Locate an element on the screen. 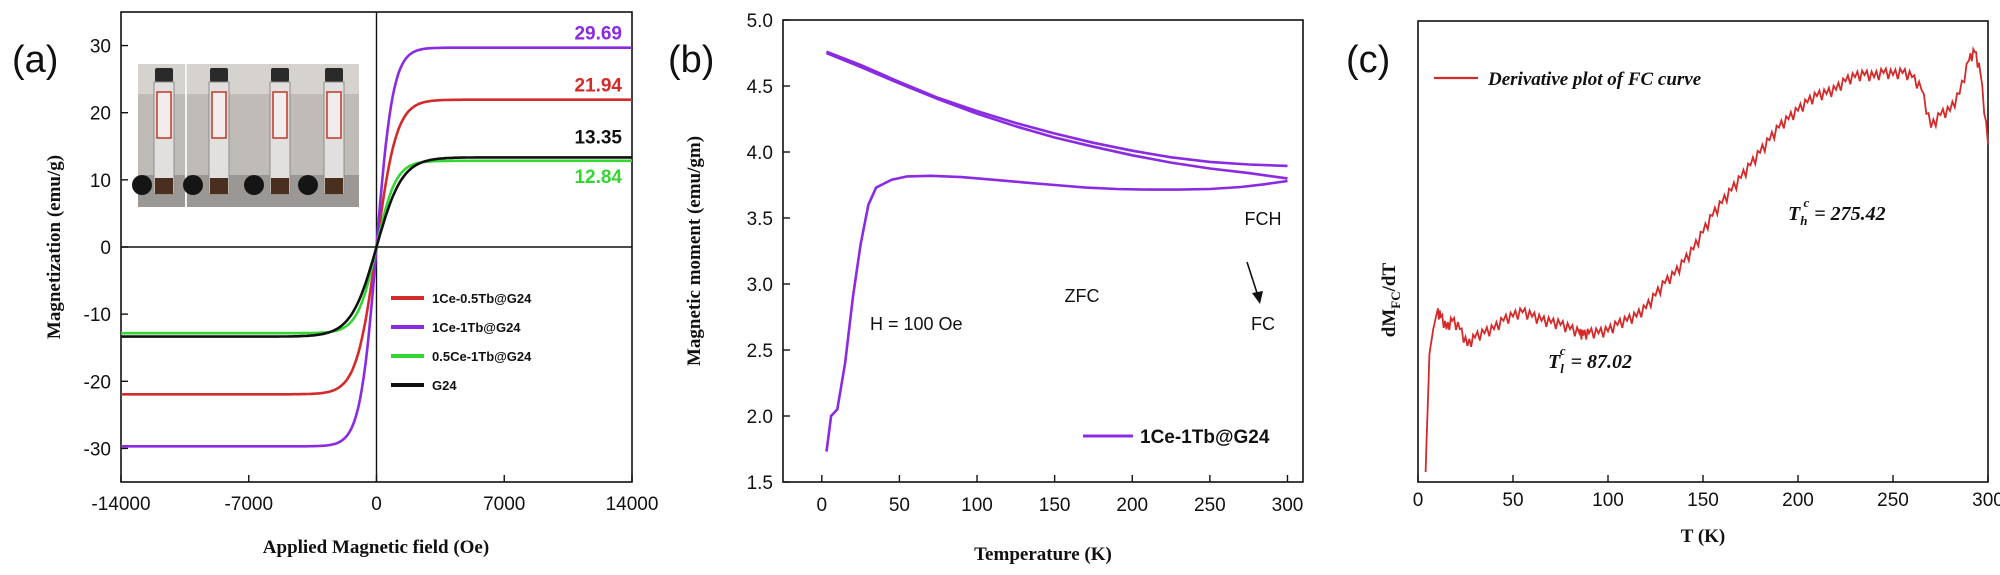 Image resolution: width=2000 pixels, height=575 pixels. panel-b-fch-label: FCH is located at coordinates (1263, 219).